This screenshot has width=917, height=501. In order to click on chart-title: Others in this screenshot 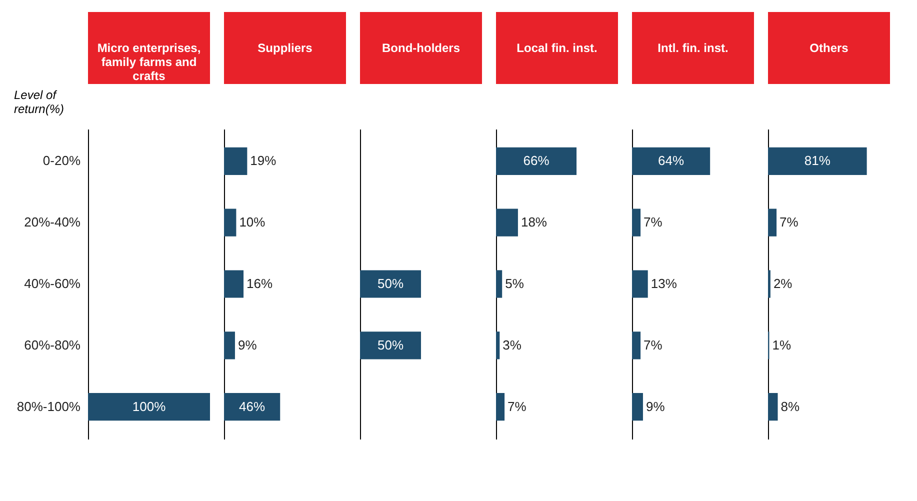, I will do `click(829, 48)`.